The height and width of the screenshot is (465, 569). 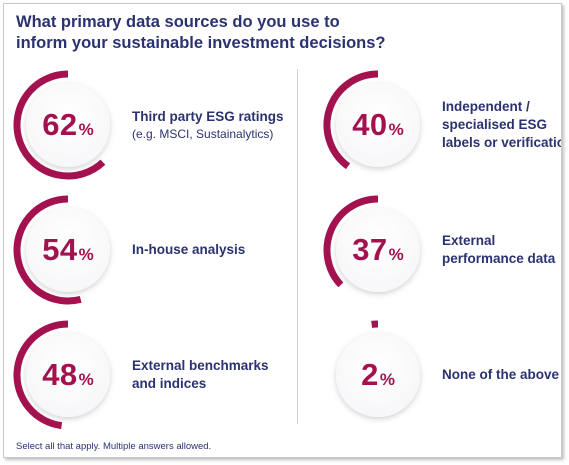 I want to click on stat-item: 54% In-house analysis, so click(x=147, y=250).